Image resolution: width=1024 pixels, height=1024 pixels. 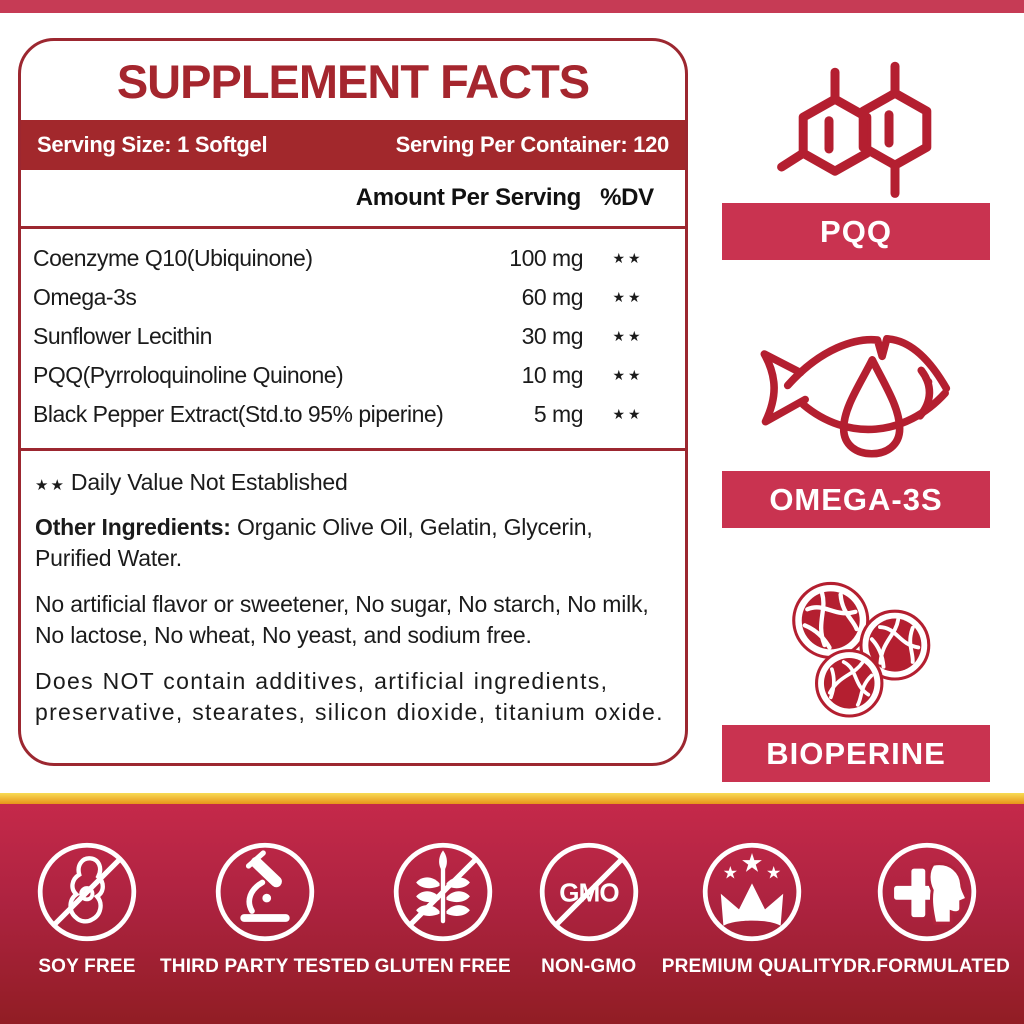 I want to click on pqq-banner: PQQ, so click(x=856, y=231).